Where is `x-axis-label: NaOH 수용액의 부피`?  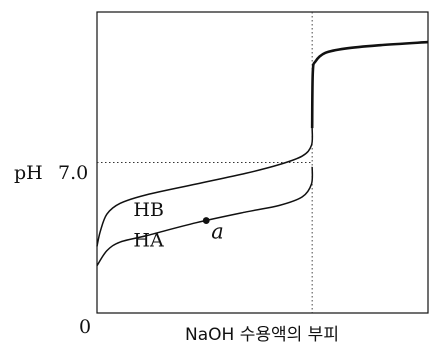
x-axis-label: NaOH 수용액의 부피 is located at coordinates (262, 335).